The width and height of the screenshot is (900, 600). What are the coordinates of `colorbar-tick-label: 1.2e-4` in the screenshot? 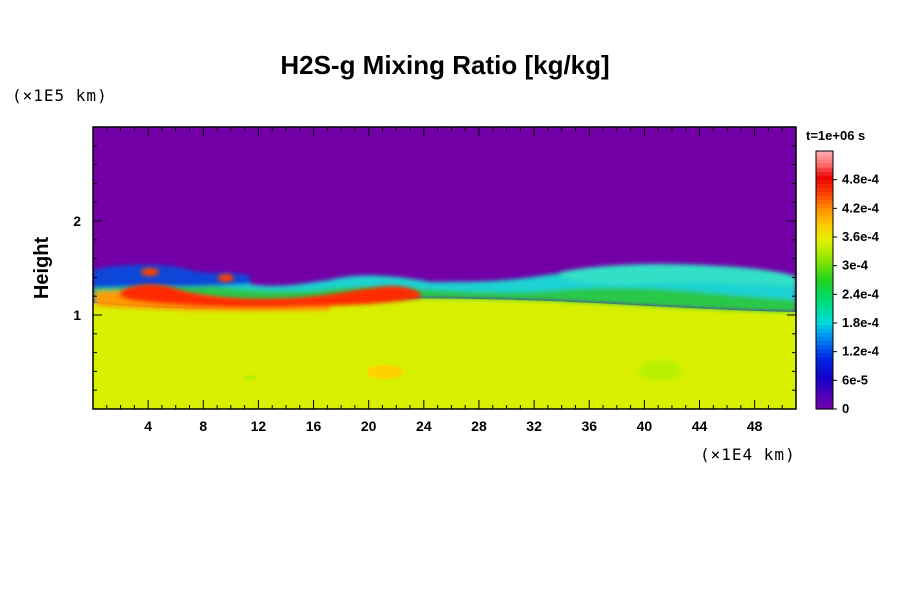 It's located at (861, 351).